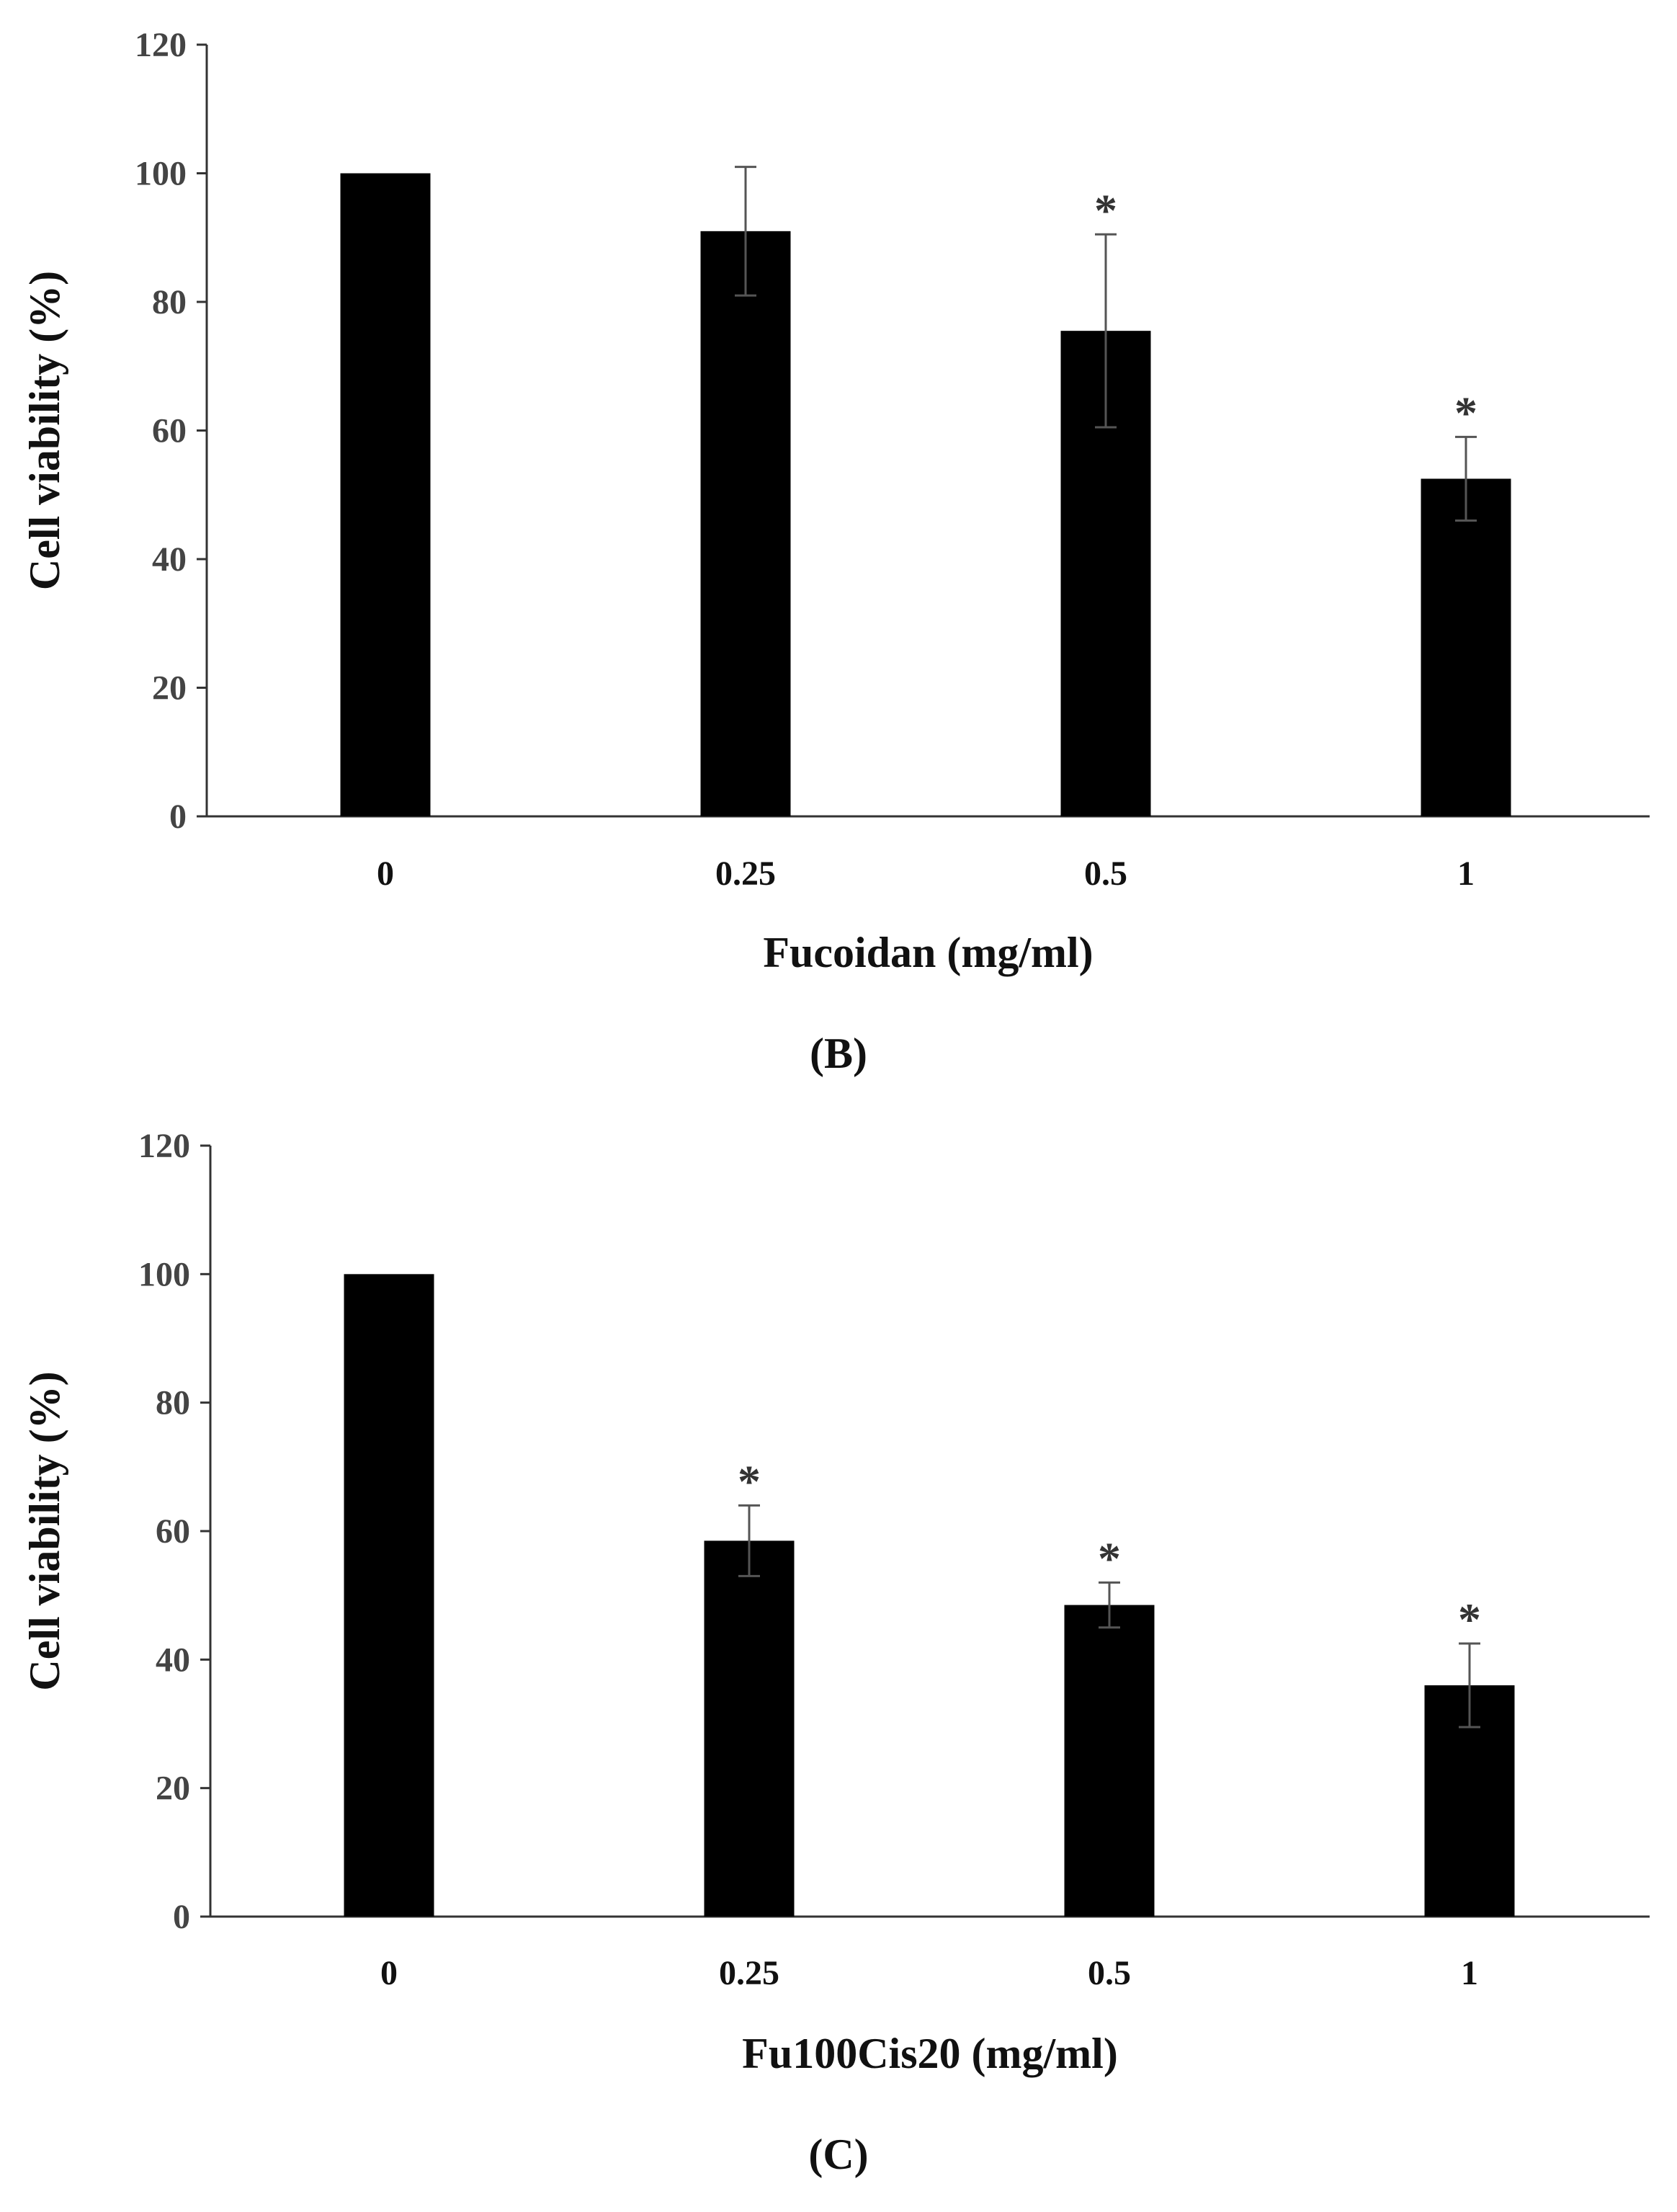  I want to click on x-axis-title: Fucoidan (mg/ml), so click(928, 953).